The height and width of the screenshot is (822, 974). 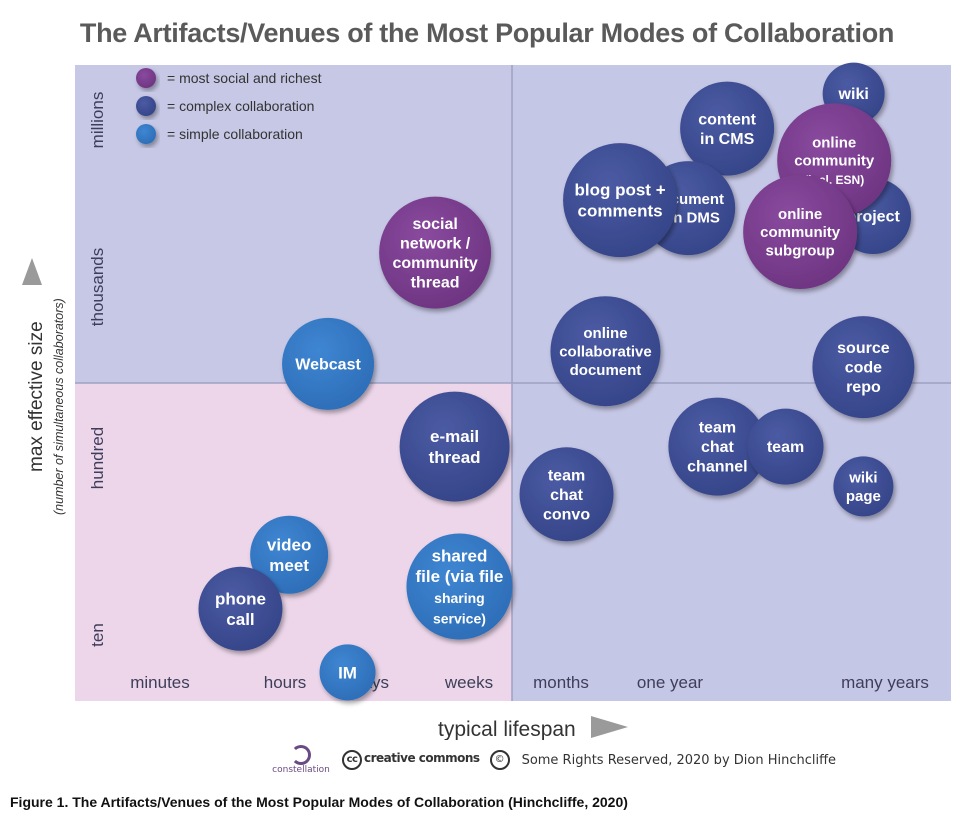 I want to click on bubble-label: call, so click(x=240, y=619).